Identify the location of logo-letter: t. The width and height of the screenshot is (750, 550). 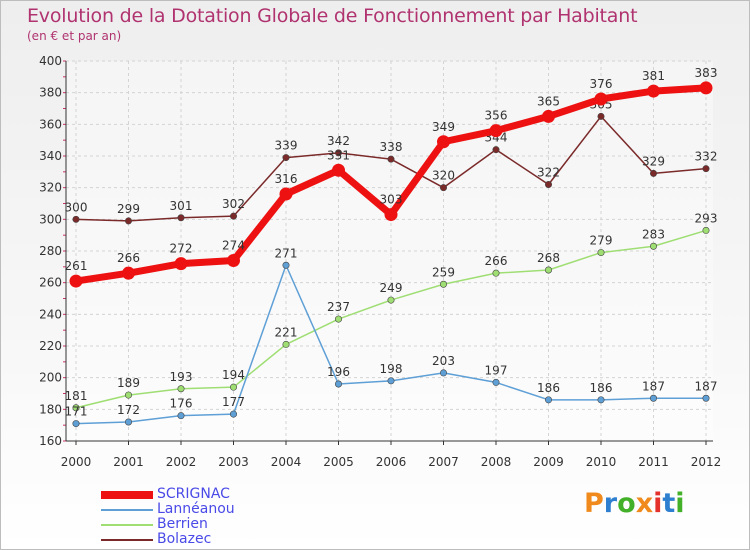
(669, 503).